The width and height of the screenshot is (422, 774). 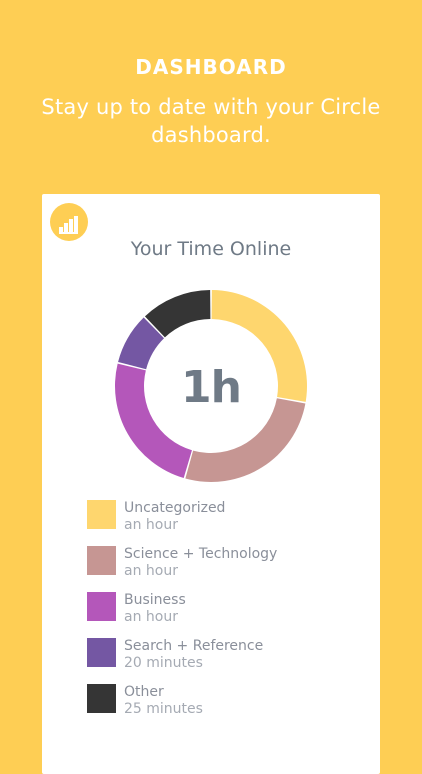 I want to click on legend-item-business: Business an hour, so click(x=227, y=613).